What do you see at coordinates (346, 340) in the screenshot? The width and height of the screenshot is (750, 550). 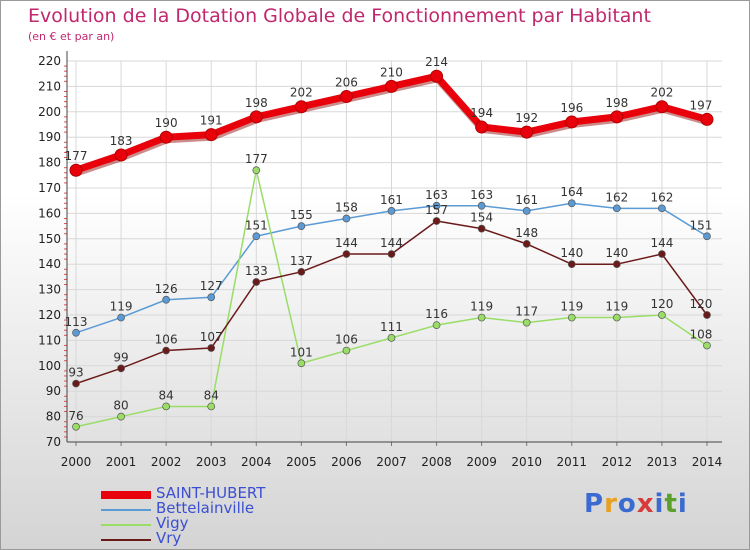 I see `data-label-vigy: 106` at bounding box center [346, 340].